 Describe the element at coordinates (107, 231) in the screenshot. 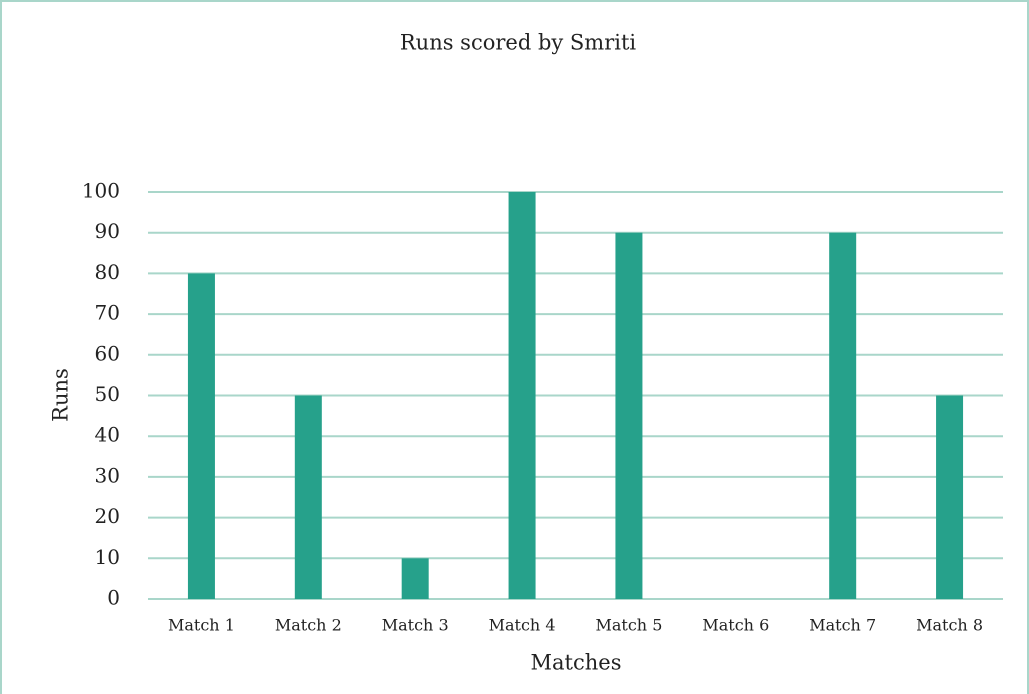

I see `y-tick-label: 90` at that location.